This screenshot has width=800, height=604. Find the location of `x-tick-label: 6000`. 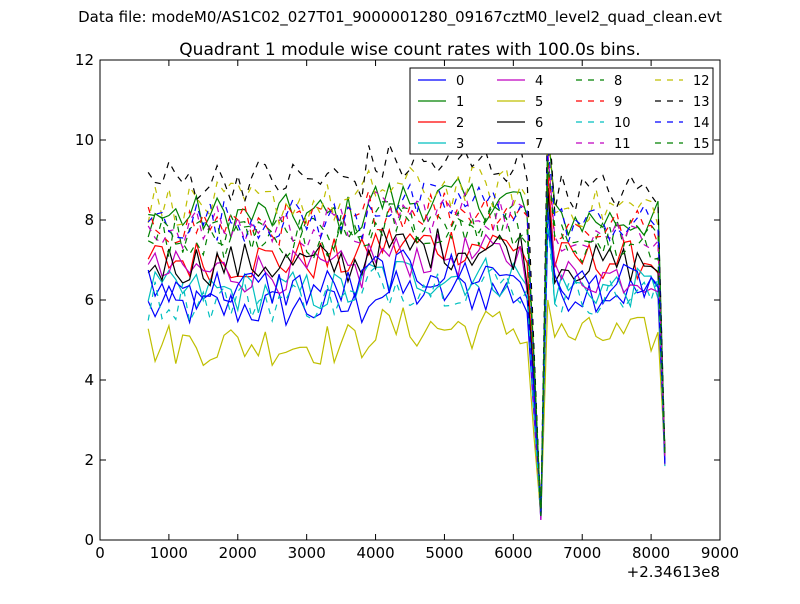

x-tick-label: 6000 is located at coordinates (513, 553).